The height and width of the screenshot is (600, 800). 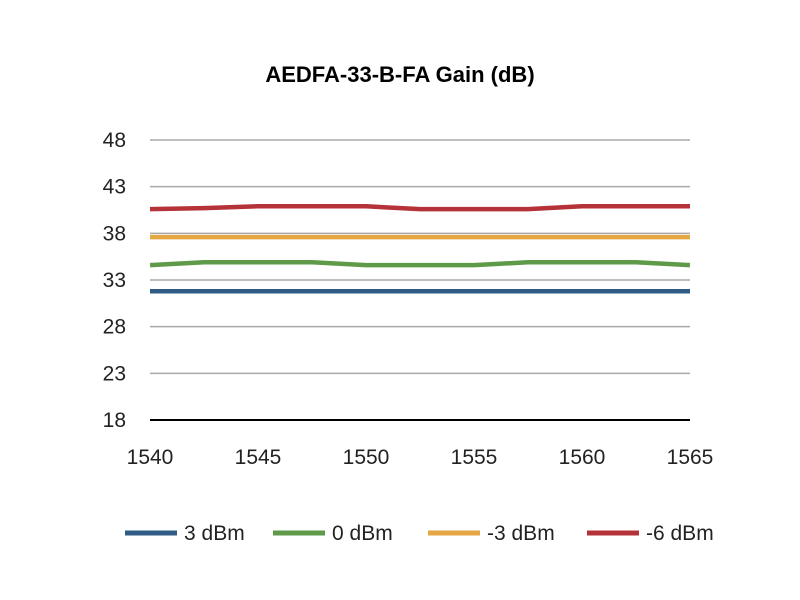 I want to click on x-axis-ticks: 1540 1545 1550 1555 1560 1565, so click(x=420, y=457).